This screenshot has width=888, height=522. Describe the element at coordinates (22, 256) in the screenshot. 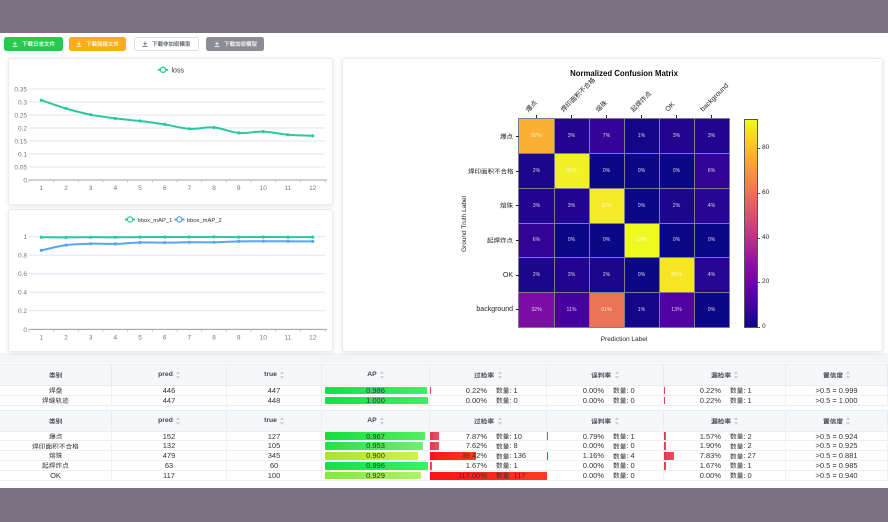

I see `svg-text: 0.8` at that location.